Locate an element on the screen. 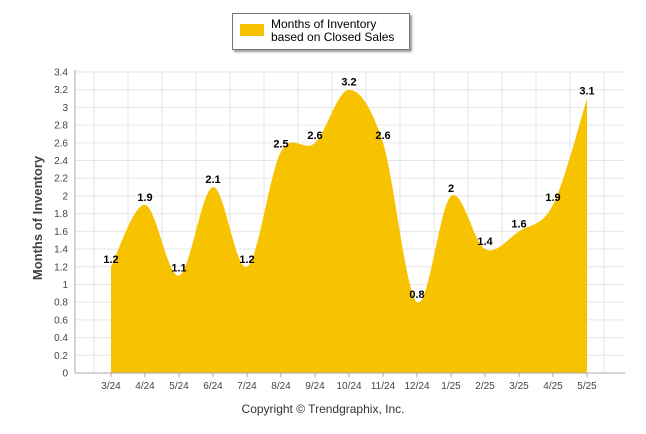 This screenshot has height=434, width=646. x-tick-label: 5/25 is located at coordinates (587, 386).